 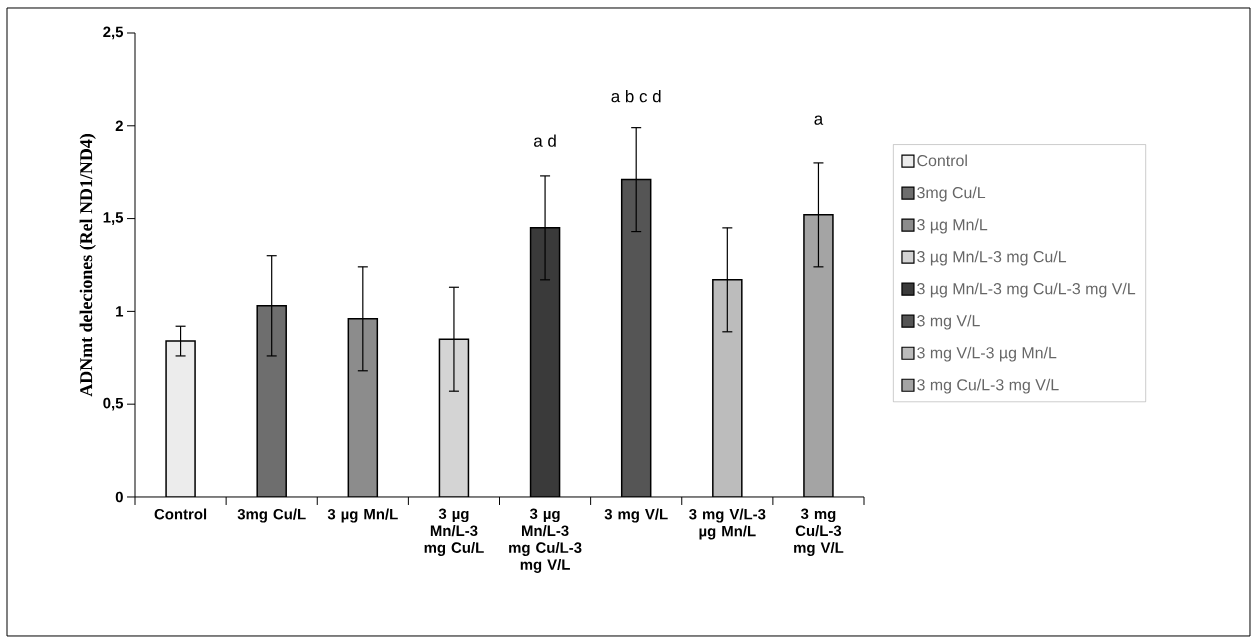 What do you see at coordinates (113, 404) in the screenshot?
I see `y-tick-label: 0,5` at bounding box center [113, 404].